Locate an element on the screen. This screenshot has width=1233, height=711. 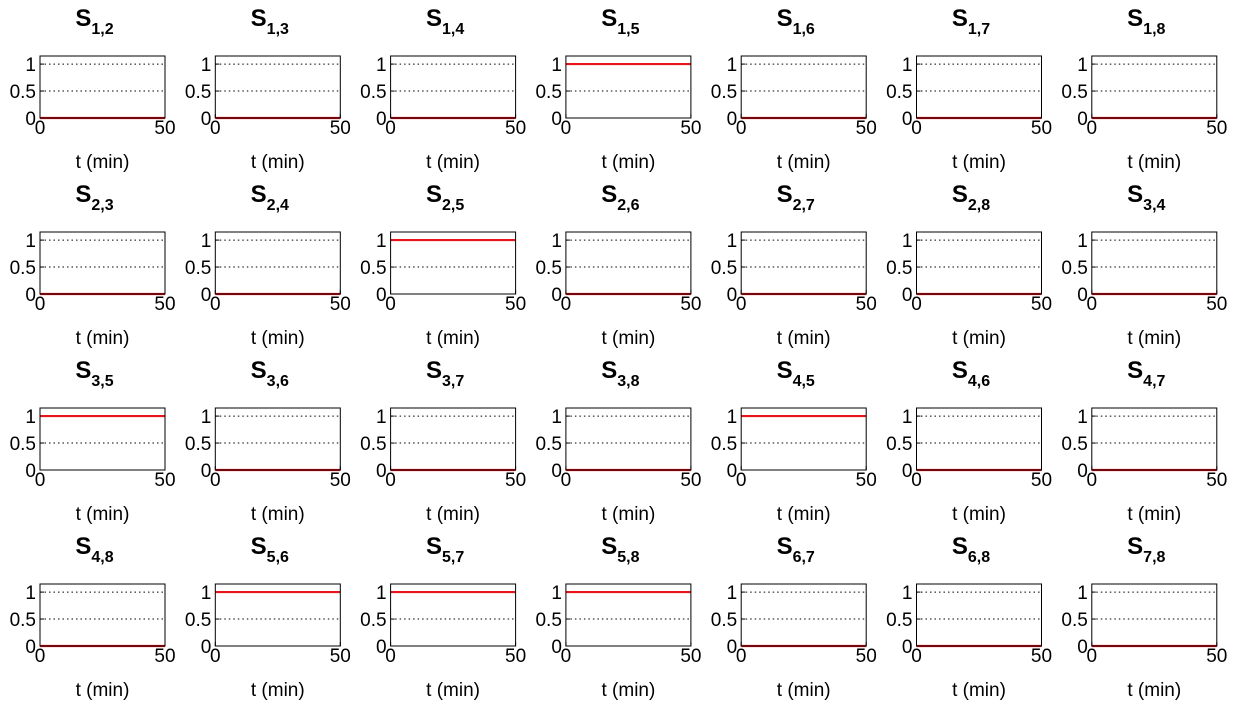
subplot-title: S1,7 is located at coordinates (971, 21).